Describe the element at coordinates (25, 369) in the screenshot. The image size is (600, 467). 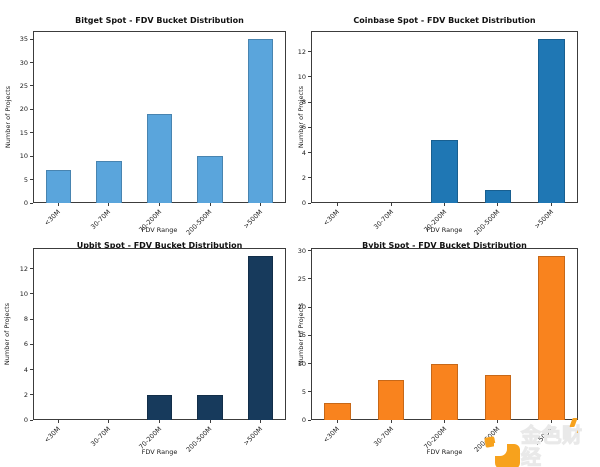
I see `y-tick-label: 4` at that location.